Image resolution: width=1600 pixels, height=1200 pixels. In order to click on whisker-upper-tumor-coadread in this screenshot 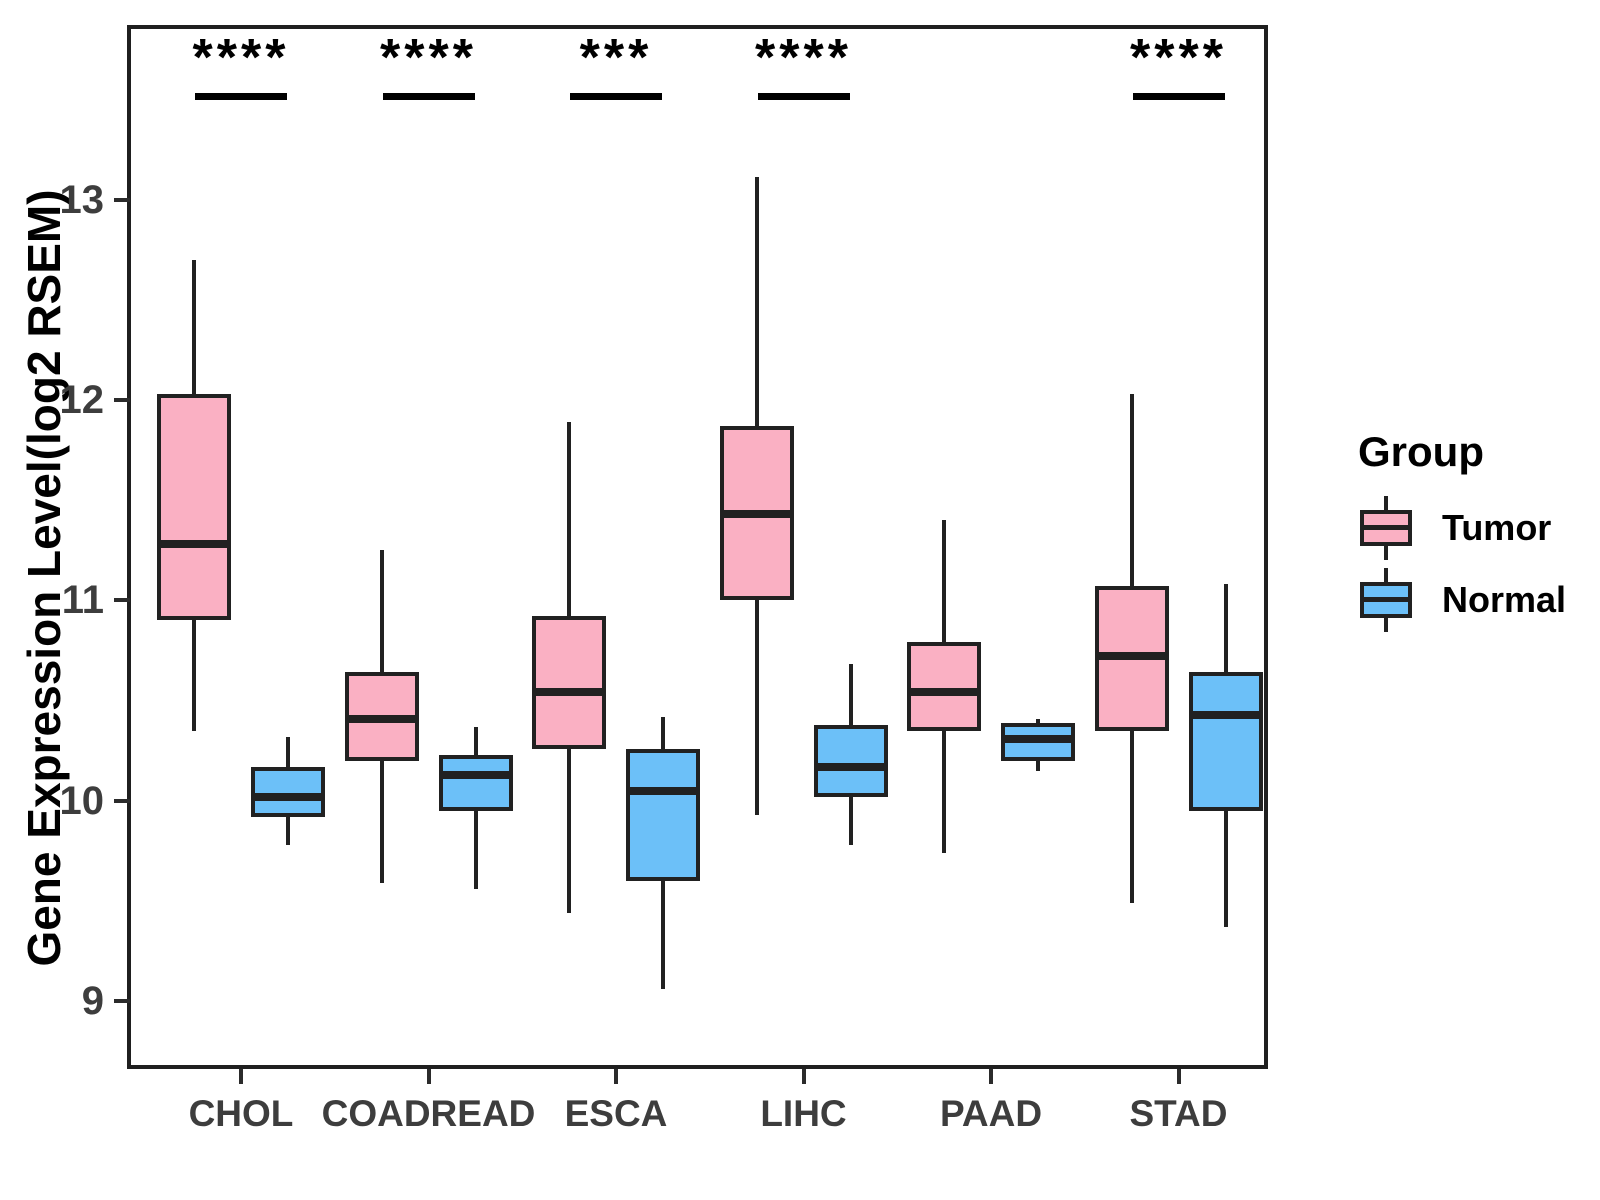, I will do `click(381, 611)`.